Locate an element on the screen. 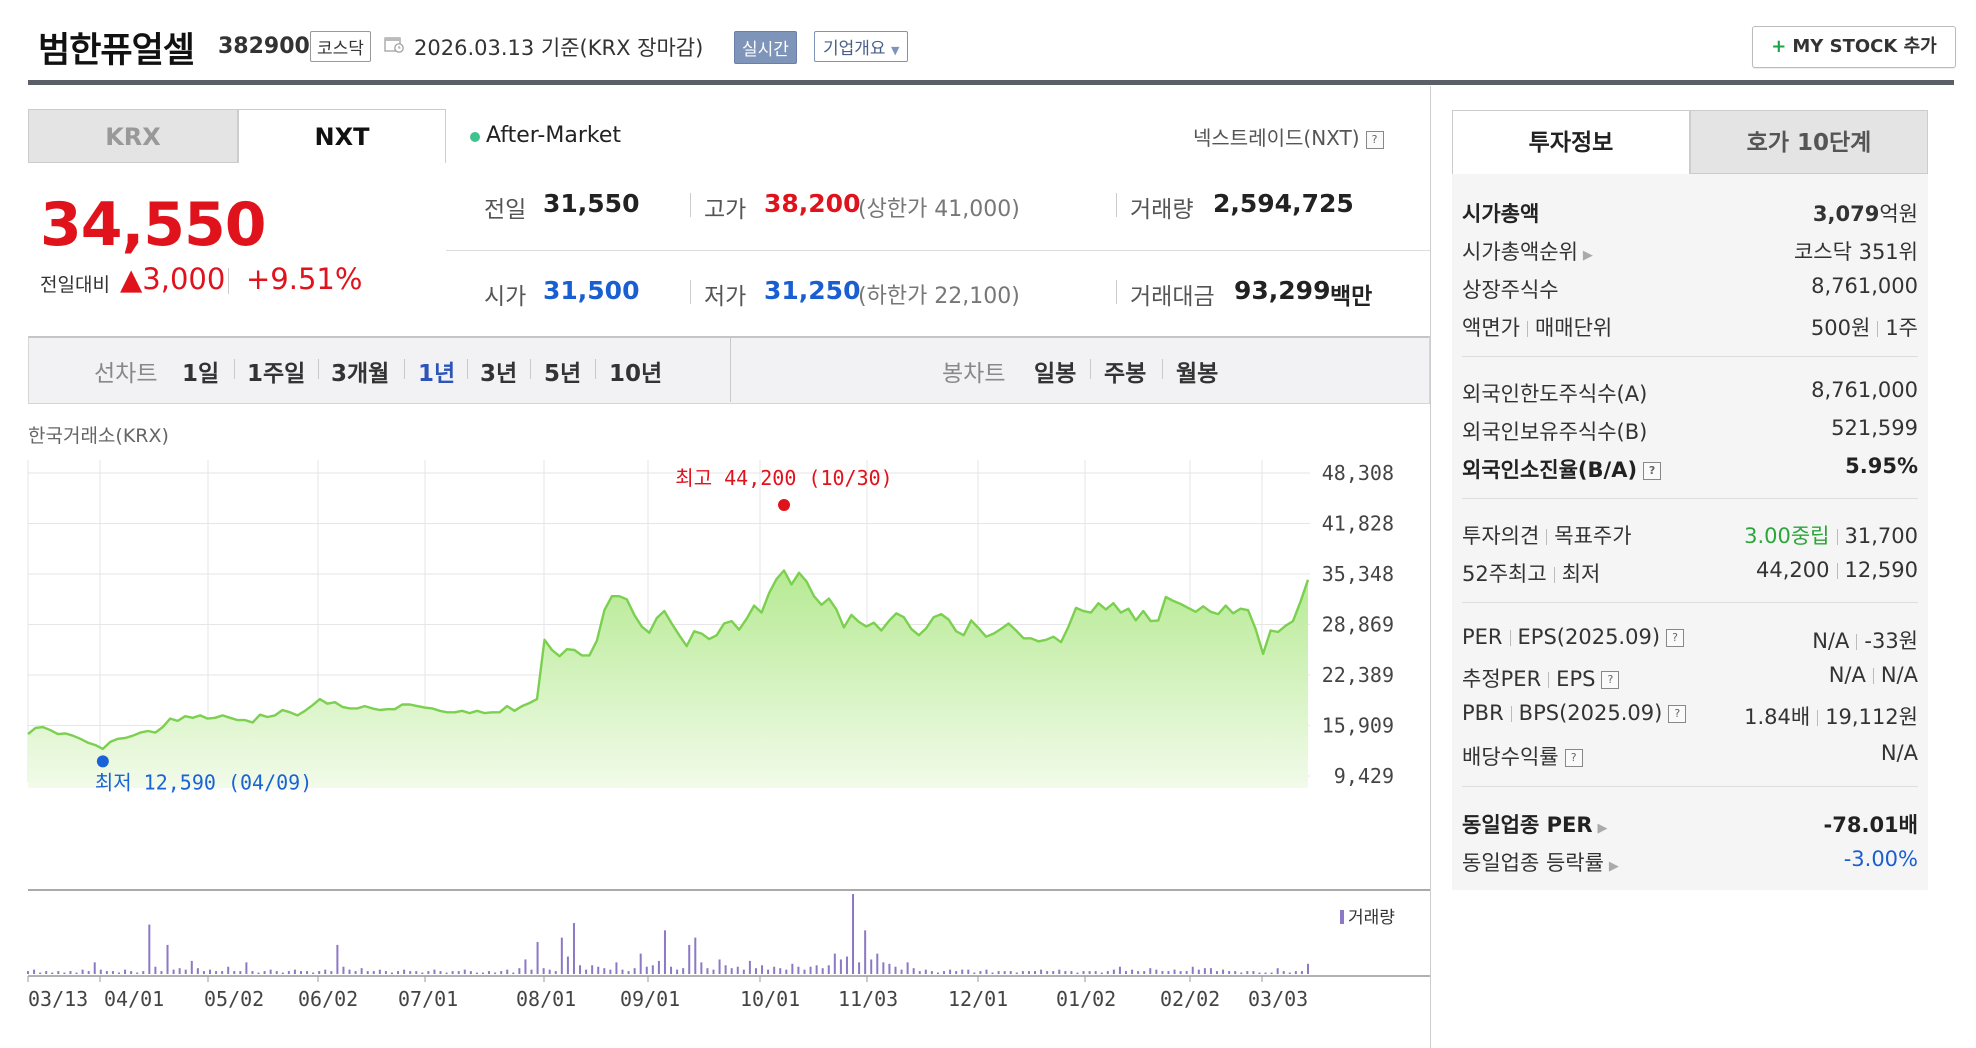 The image size is (1976, 1048). pbr-label: PBR is located at coordinates (1483, 713).